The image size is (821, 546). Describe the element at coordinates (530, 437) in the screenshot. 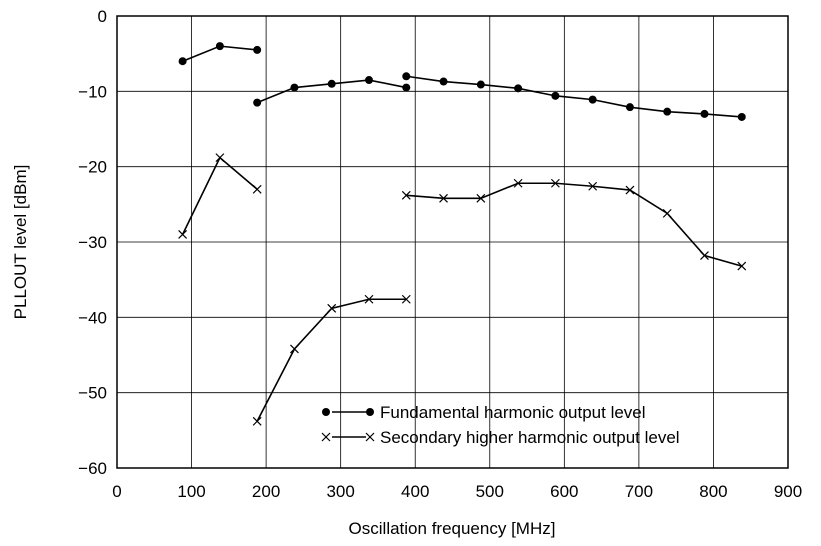

I see `legend-label-secondary: Secondary higher harmonic output level` at that location.